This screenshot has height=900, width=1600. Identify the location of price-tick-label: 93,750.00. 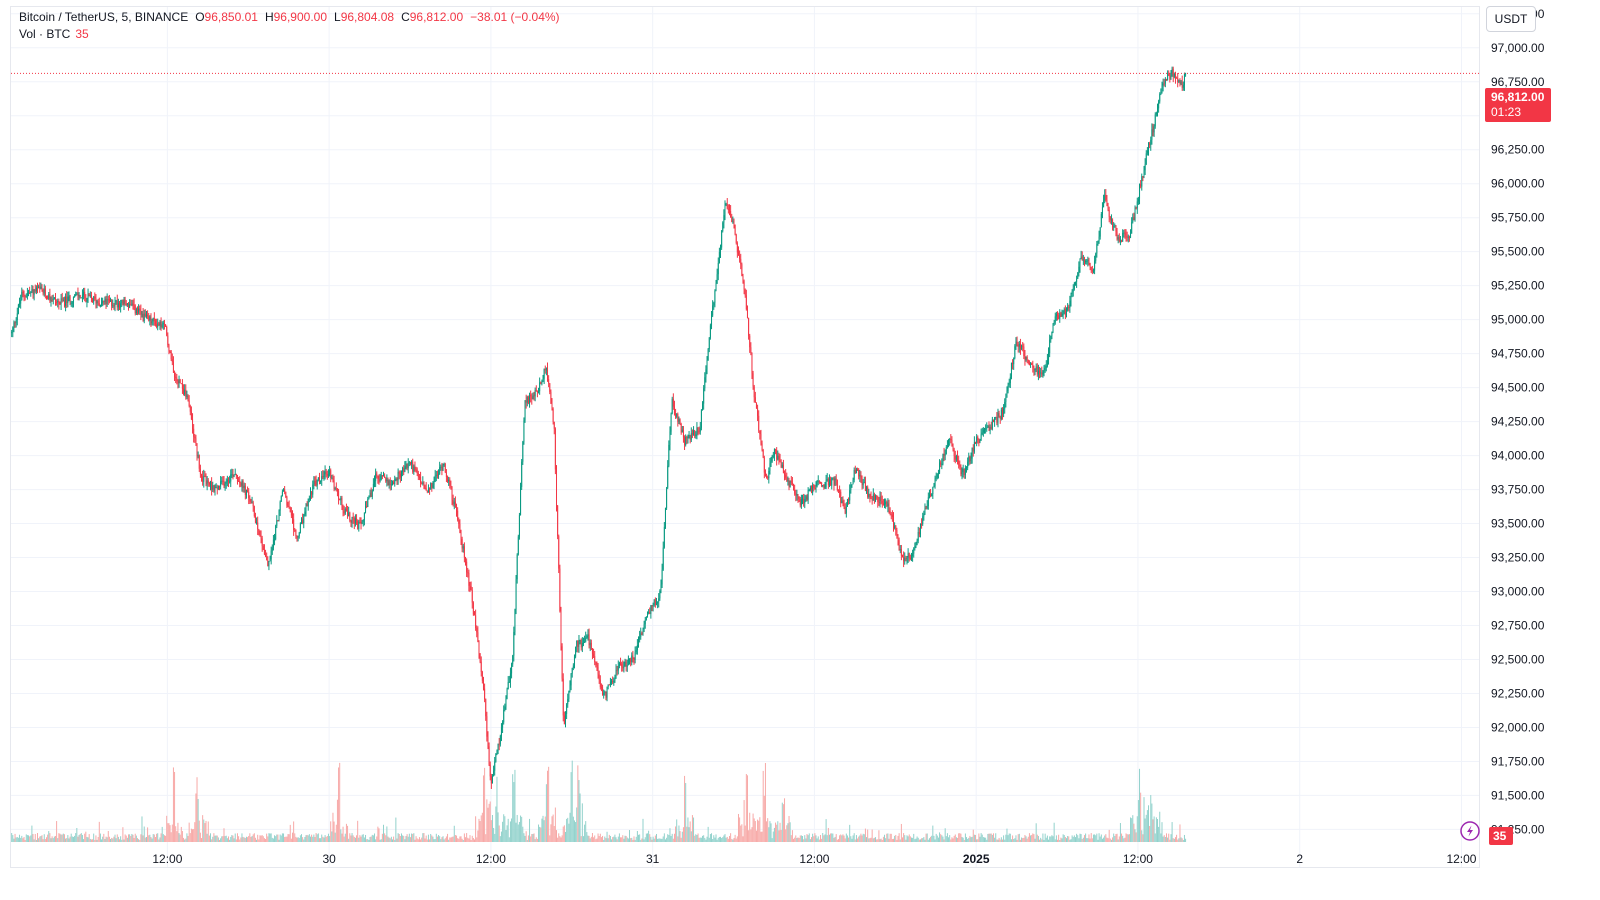
(1518, 490).